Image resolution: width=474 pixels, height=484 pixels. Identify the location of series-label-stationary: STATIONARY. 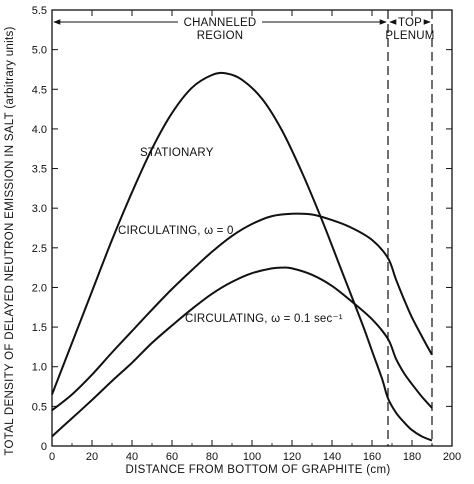
(177, 153).